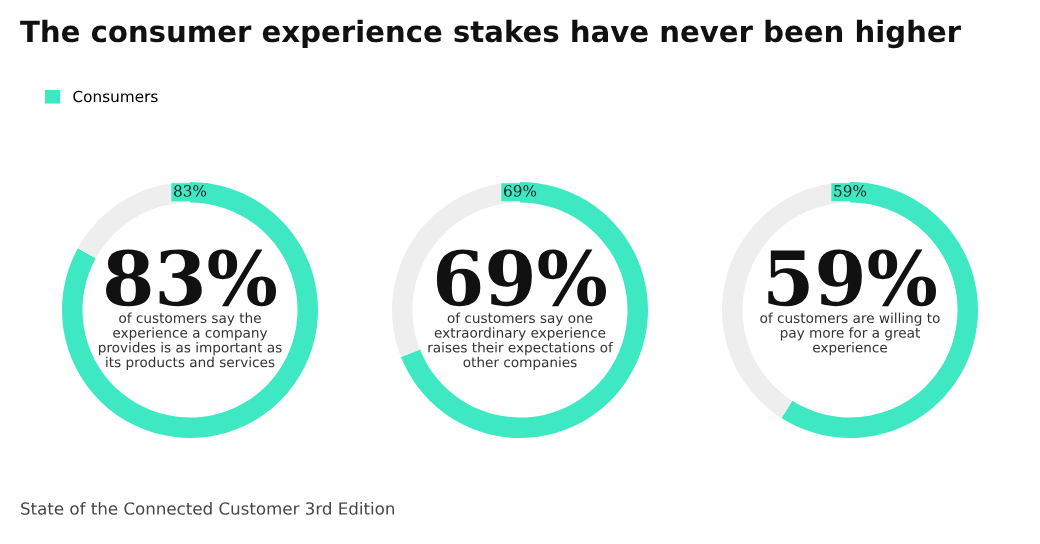 The image size is (1040, 544). What do you see at coordinates (852, 278) in the screenshot?
I see `text: 59%` at bounding box center [852, 278].